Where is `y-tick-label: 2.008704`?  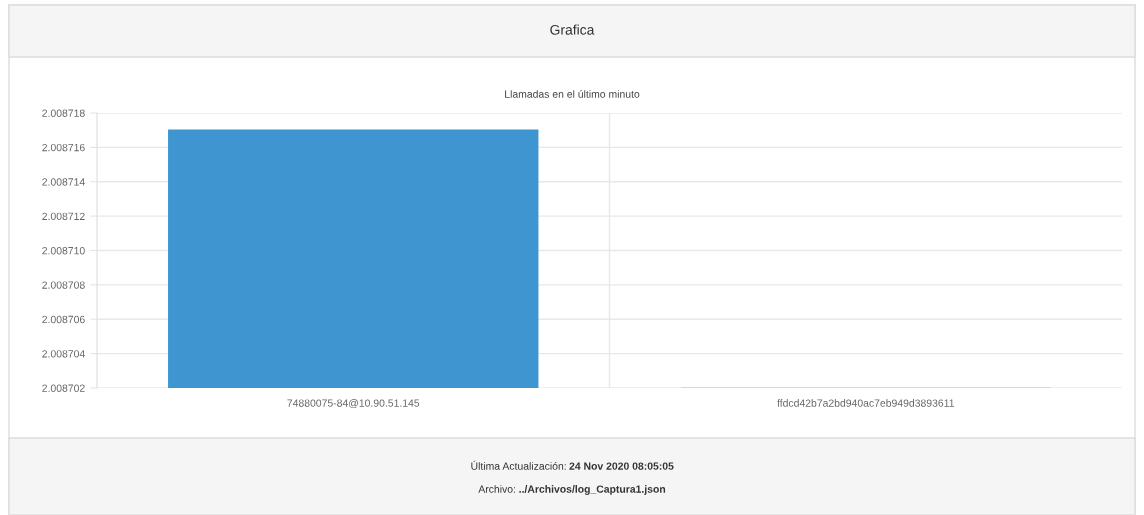 y-tick-label: 2.008704 is located at coordinates (63, 354).